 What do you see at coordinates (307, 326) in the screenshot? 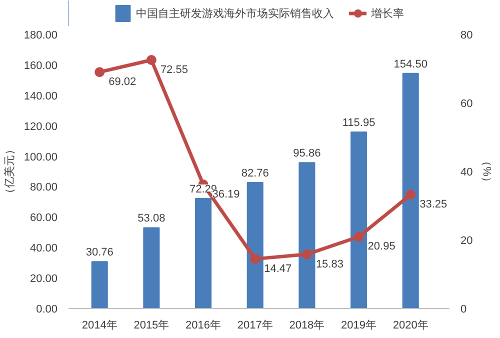
I see `x-tick-label: 2018年` at bounding box center [307, 326].